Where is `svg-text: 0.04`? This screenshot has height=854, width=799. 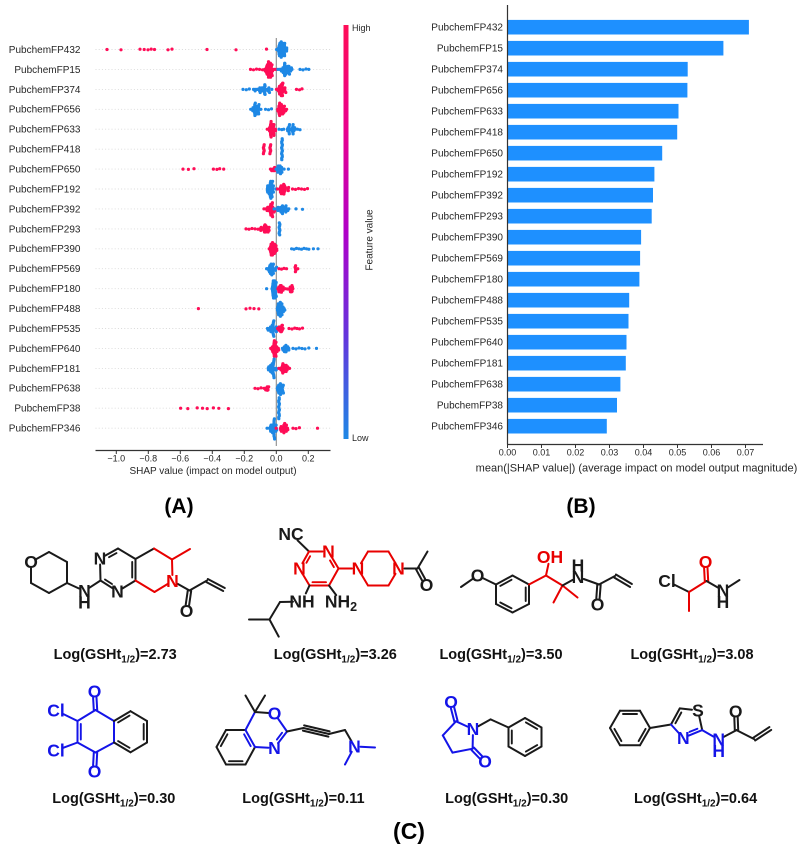
svg-text: 0.04 is located at coordinates (644, 453).